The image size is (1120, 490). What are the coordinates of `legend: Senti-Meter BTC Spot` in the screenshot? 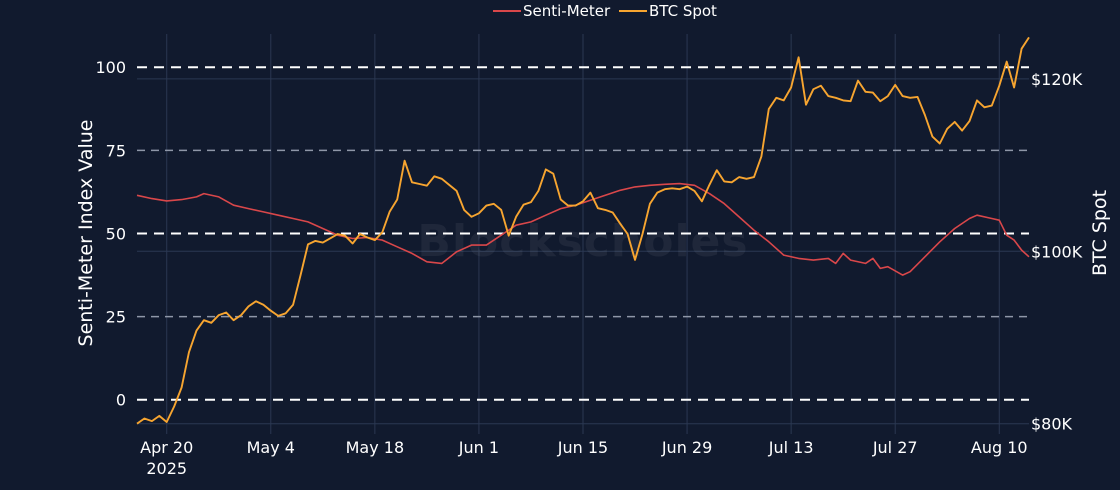 It's located at (605, 11).